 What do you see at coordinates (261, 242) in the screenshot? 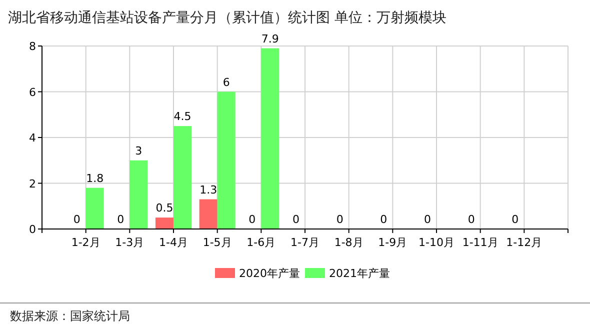
I see `x-tick-label: 1-6月` at bounding box center [261, 242].